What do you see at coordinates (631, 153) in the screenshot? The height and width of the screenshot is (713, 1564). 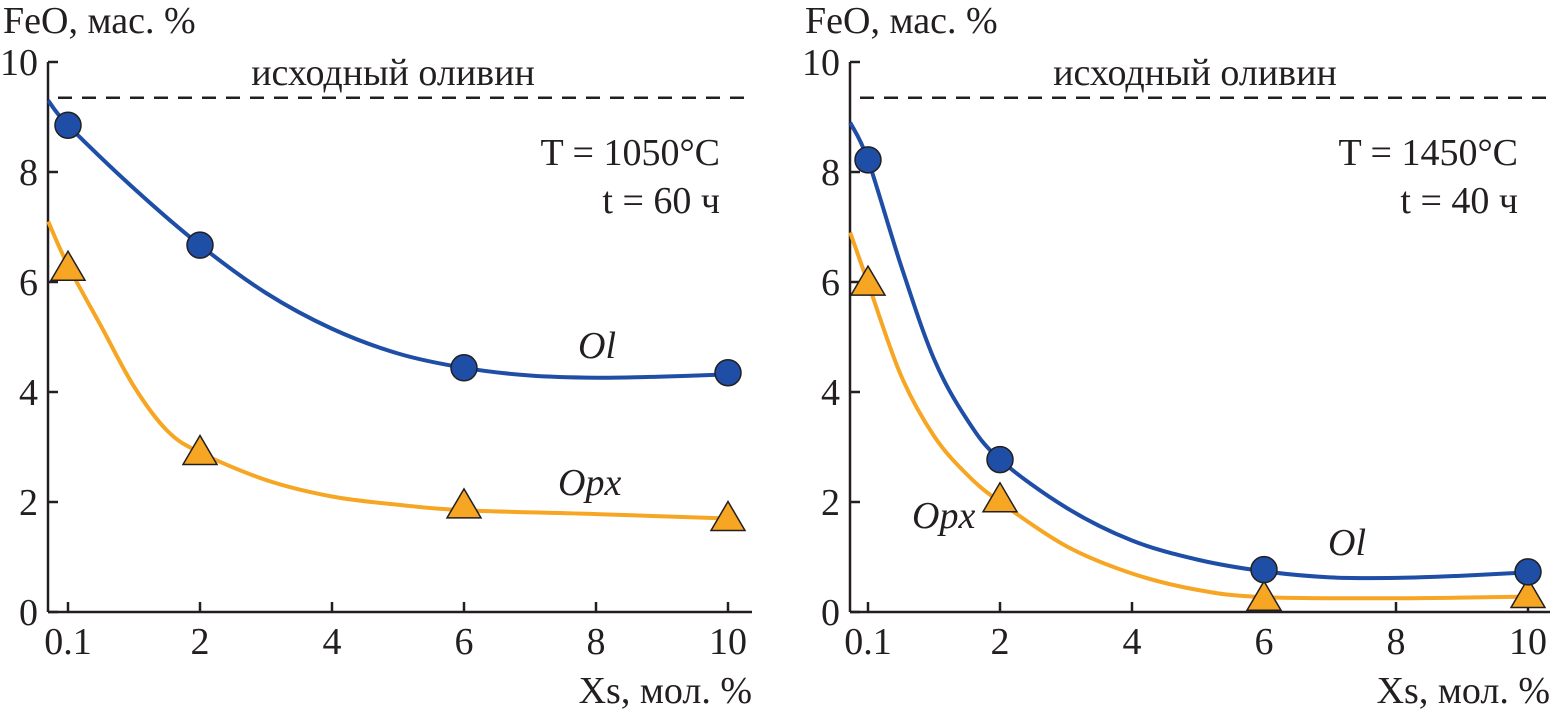 I see `temperature-annotation: T = 1050°C` at bounding box center [631, 153].